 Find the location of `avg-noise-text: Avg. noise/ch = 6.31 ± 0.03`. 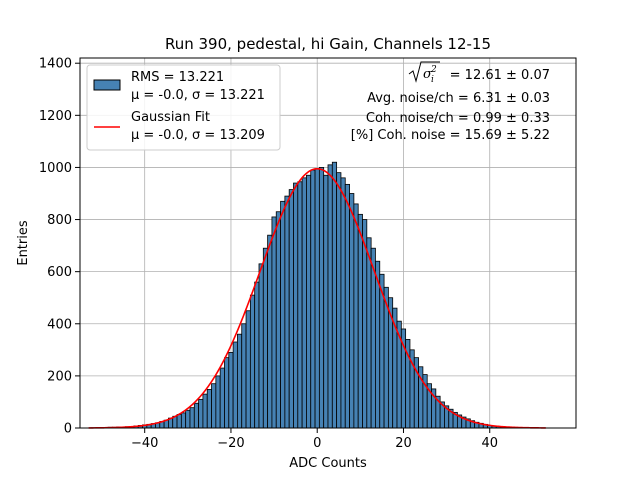

avg-noise-text: Avg. noise/ch = 6.31 ± 0.03 is located at coordinates (458, 98).